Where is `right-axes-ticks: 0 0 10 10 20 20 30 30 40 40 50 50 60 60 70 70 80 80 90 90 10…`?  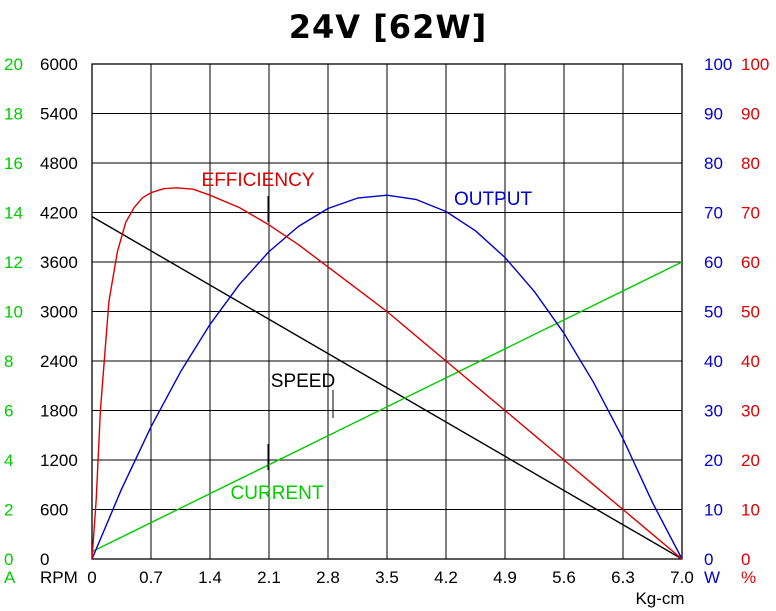 right-axes-ticks: 0 0 10 10 20 20 30 30 40 40 50 50 60 60 70 70 80 80 90 90 10… is located at coordinates (736, 321).